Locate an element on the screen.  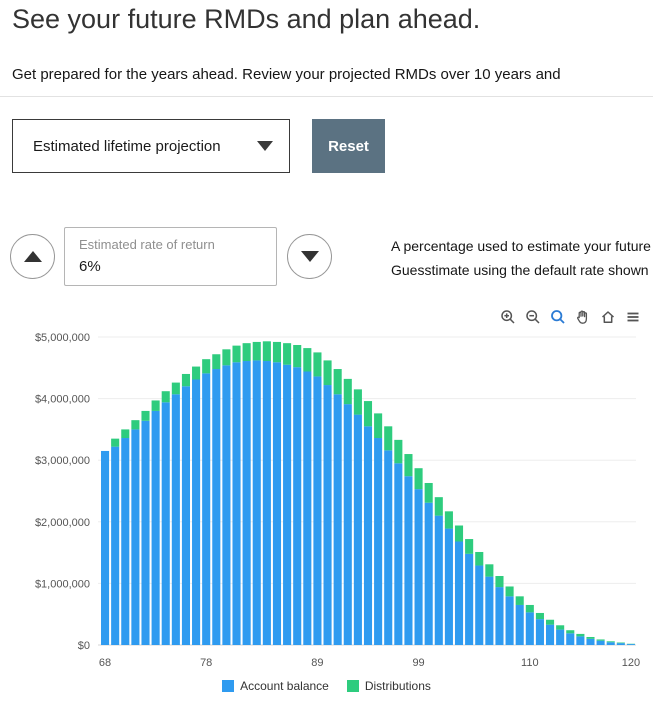
page-title: See your future RMDs and plan ahead. is located at coordinates (246, 19).